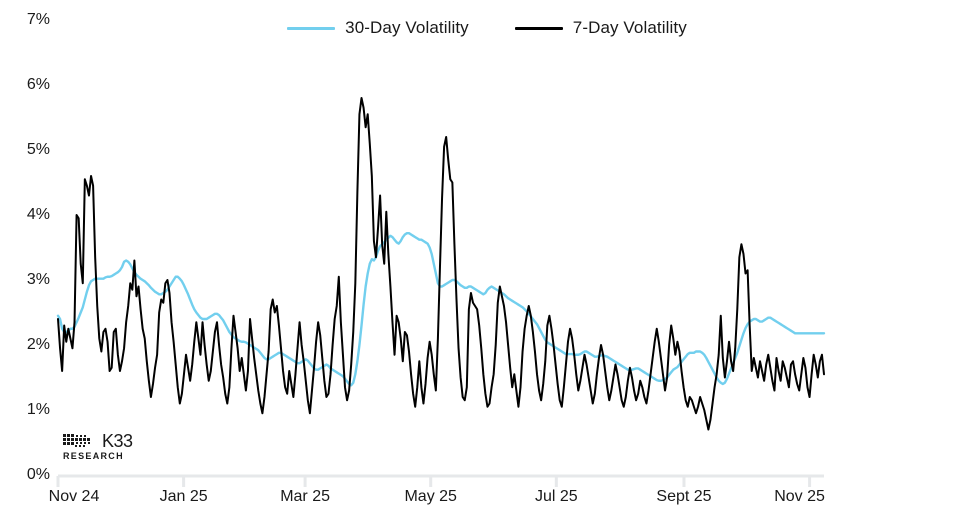  What do you see at coordinates (38, 214) in the screenshot?
I see `y-axis-tick-4pct: 4%` at bounding box center [38, 214].